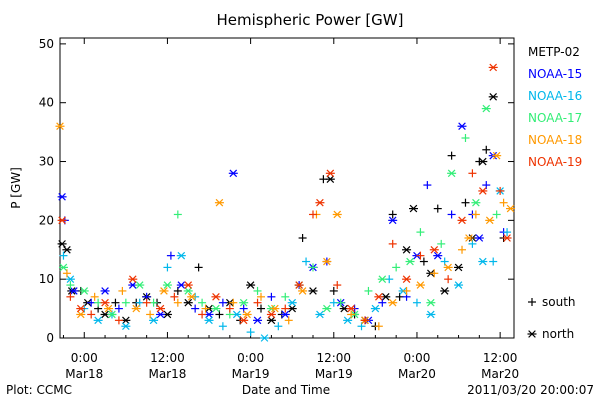 The image size is (600, 400). Describe the element at coordinates (46, 162) in the screenshot. I see `y-tick-label: 30` at that location.